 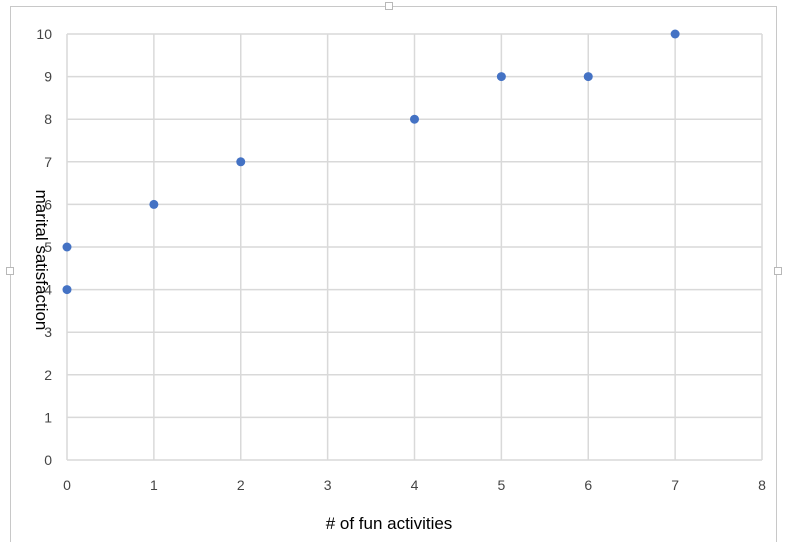 What do you see at coordinates (48, 162) in the screenshot?
I see `y-tick-label: 7` at bounding box center [48, 162].